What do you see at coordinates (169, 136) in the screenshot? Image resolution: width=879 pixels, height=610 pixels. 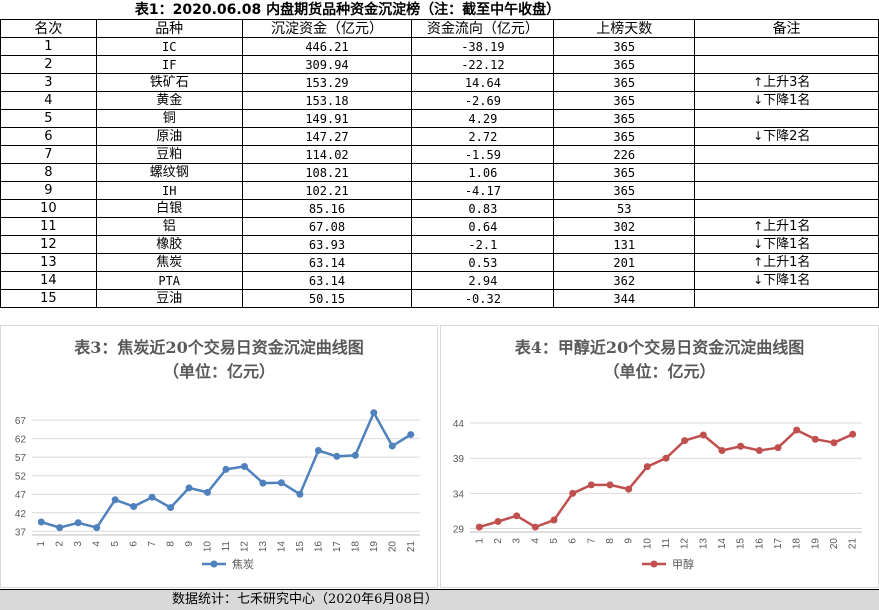 I see `name-cell: 原油` at bounding box center [169, 136].